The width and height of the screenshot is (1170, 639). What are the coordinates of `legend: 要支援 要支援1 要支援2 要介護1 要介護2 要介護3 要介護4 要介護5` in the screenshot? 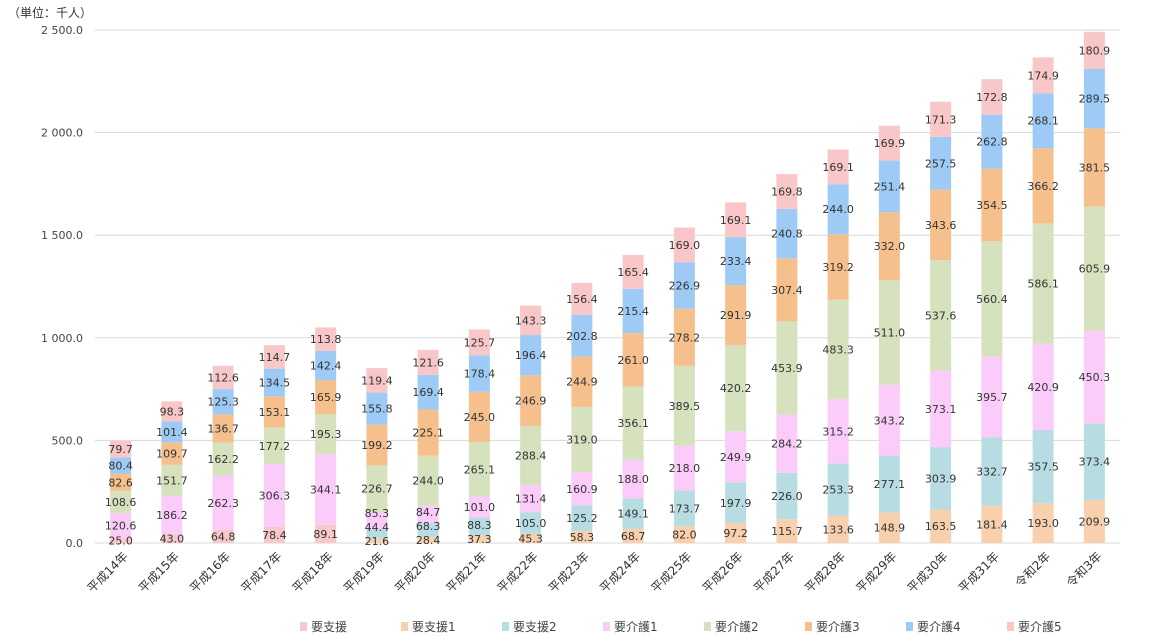 It's located at (704, 626).